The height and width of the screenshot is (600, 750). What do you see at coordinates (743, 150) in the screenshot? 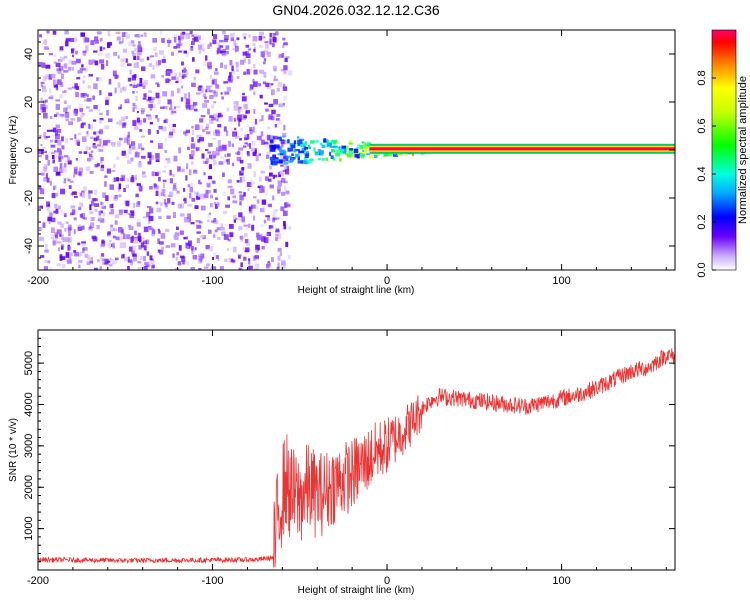
I see `colorbar-label: Normalized spectral amplitude` at bounding box center [743, 150].